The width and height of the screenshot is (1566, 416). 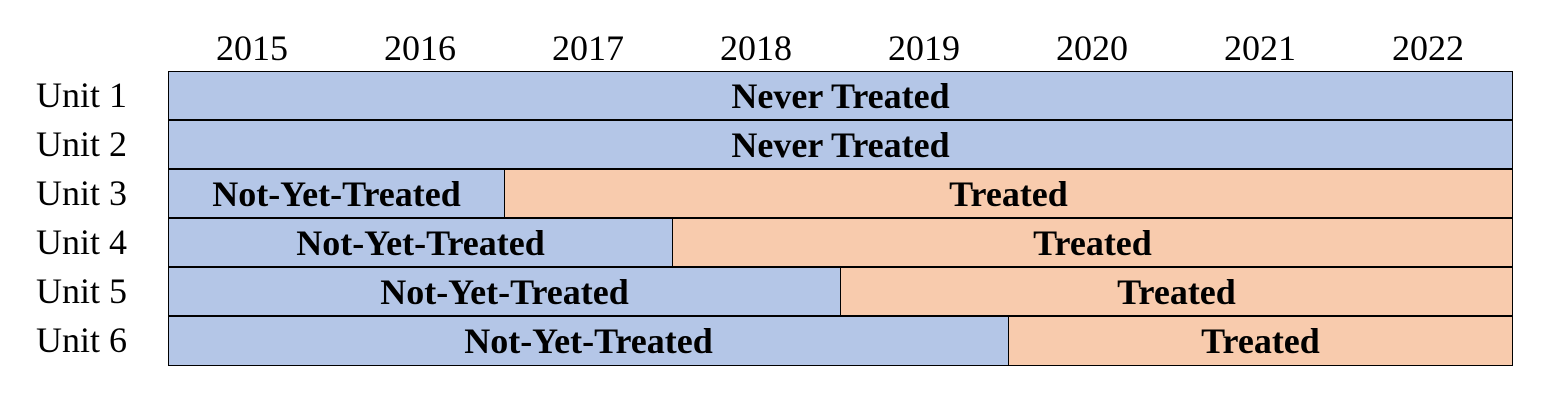 What do you see at coordinates (1428, 48) in the screenshot?
I see `year-label-2022: 2022` at bounding box center [1428, 48].